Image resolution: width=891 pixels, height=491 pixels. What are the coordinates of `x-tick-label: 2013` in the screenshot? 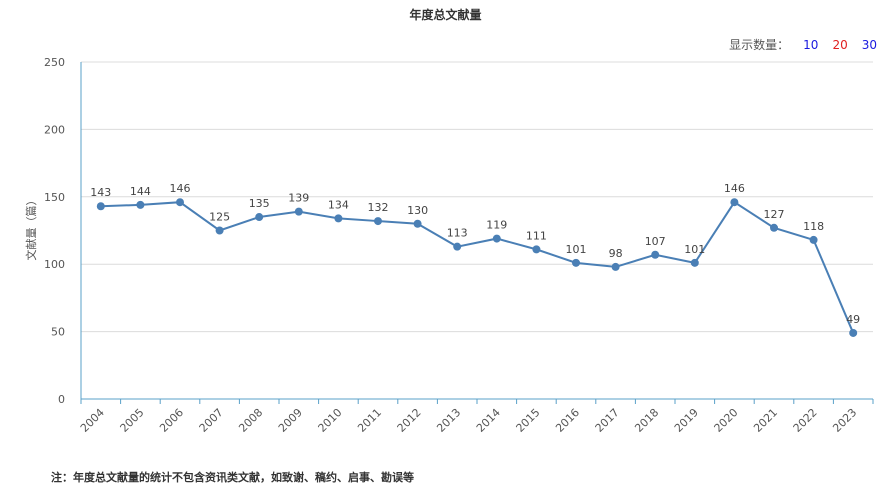 It's located at (448, 420).